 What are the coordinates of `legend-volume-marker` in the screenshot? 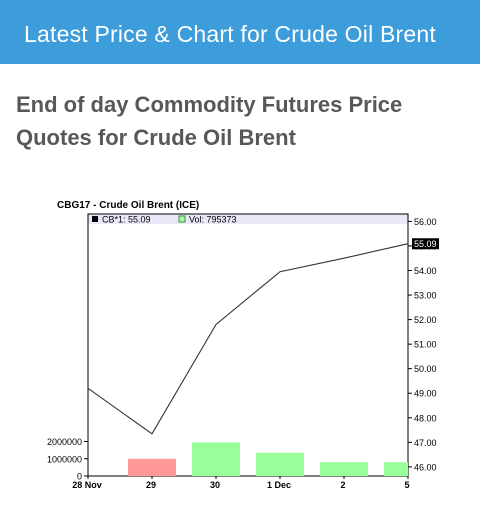 It's located at (182, 219).